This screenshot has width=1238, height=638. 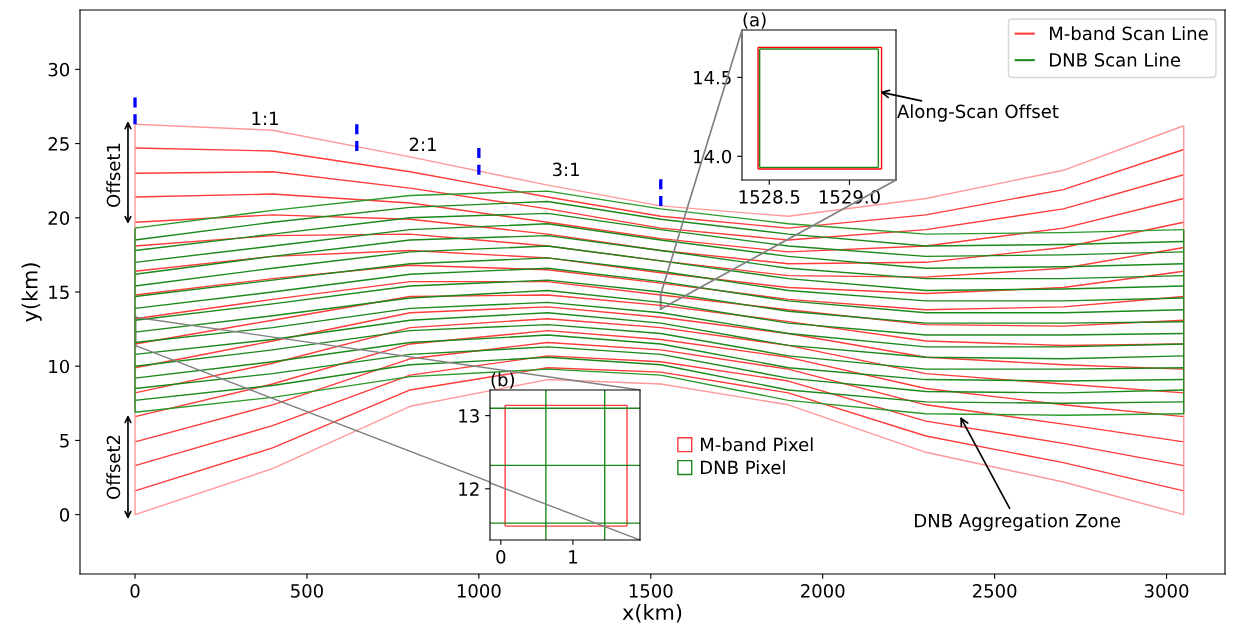 What do you see at coordinates (307, 591) in the screenshot?
I see `x-tick-label: 500` at bounding box center [307, 591].